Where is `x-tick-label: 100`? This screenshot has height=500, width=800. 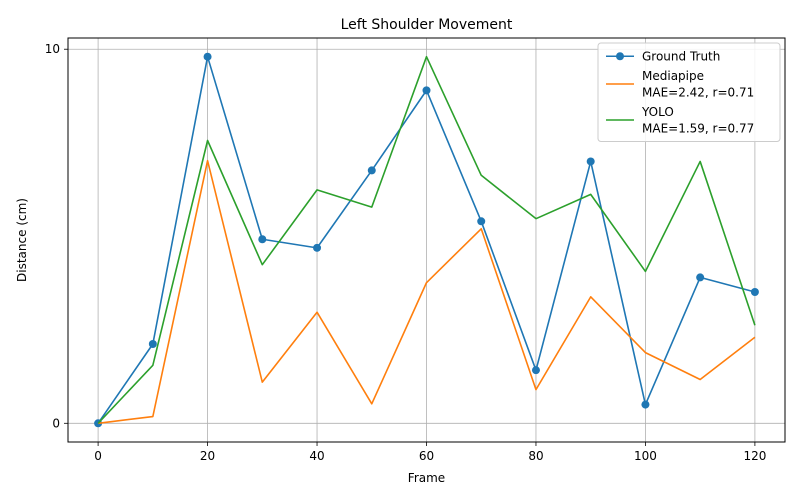 x-tick-label: 100 is located at coordinates (645, 456).